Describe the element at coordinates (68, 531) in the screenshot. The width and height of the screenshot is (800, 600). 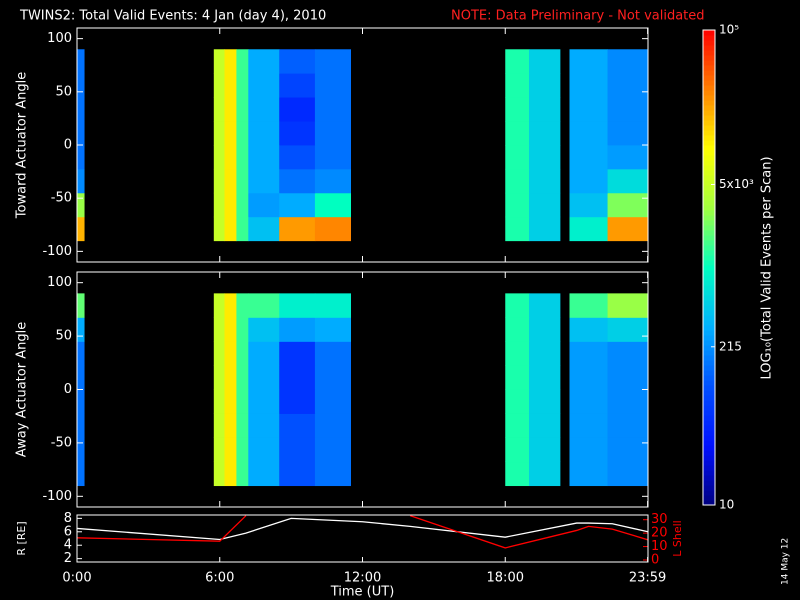
I see `y-tick-label: 6` at that location.